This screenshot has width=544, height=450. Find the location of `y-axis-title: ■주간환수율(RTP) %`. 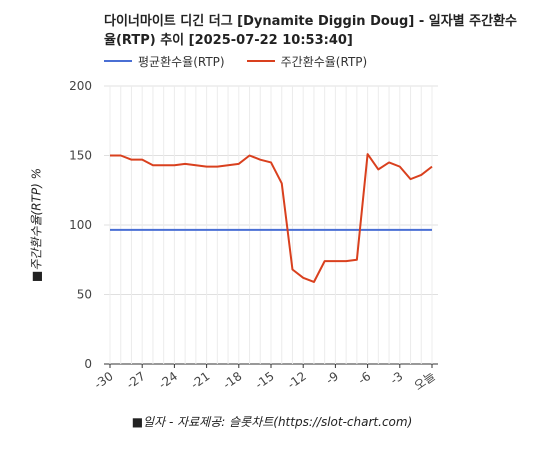

y-axis-title: ■주간환수율(RTP) % is located at coordinates (36, 225).